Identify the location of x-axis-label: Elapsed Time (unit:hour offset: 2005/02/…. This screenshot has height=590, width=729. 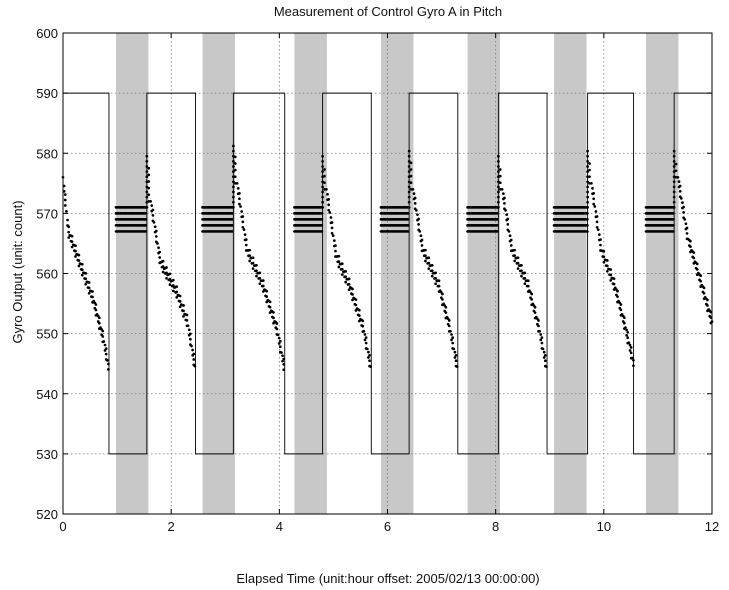
(387, 578).